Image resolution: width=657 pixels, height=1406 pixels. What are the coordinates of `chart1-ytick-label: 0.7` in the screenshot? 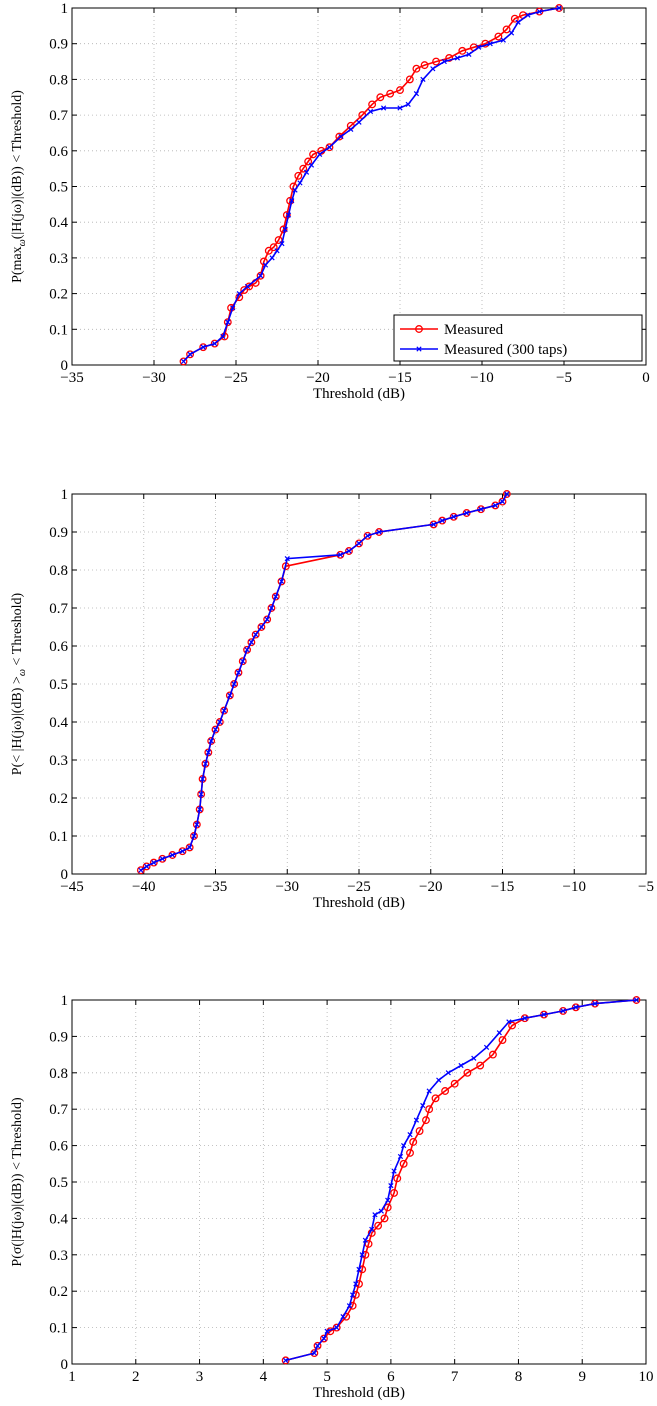 It's located at (58, 116).